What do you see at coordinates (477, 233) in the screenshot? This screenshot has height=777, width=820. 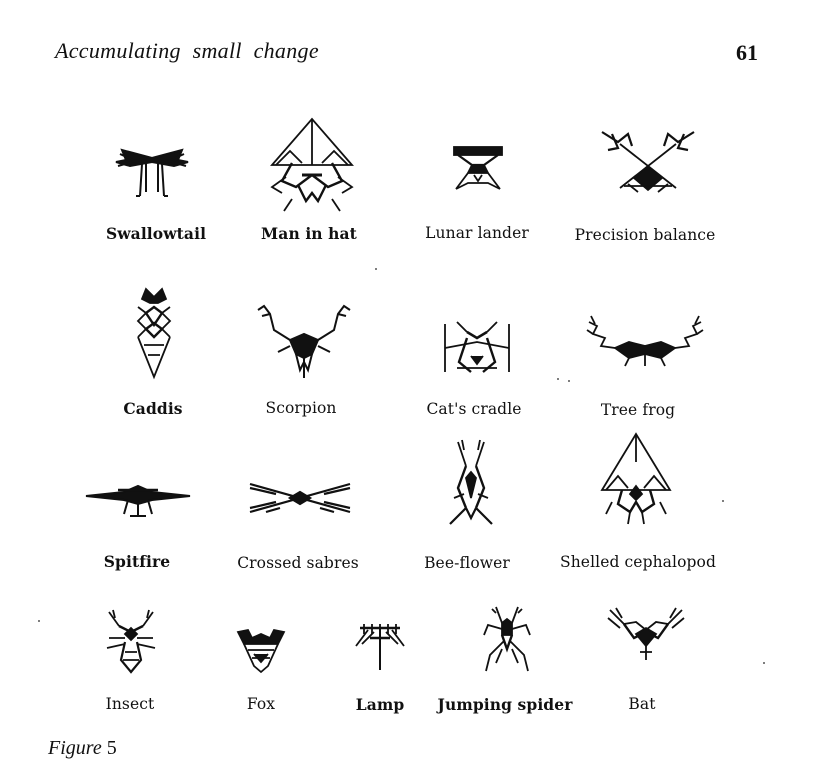 I see `biomorph-label: Lunar lander` at bounding box center [477, 233].